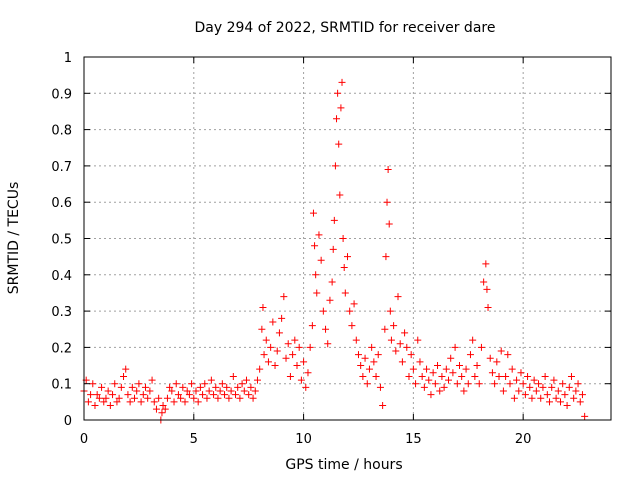 This screenshot has width=640, height=480. I want to click on y-tick-label: 0.4, so click(61, 276).